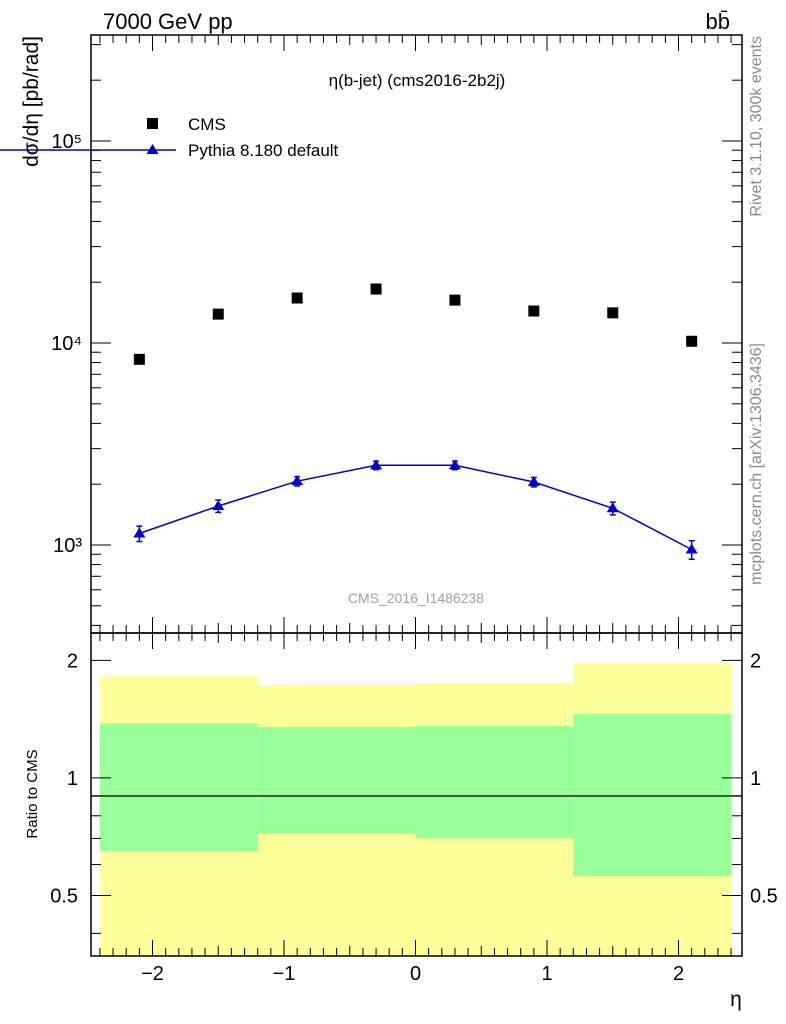 This screenshot has width=786, height=1024. Describe the element at coordinates (756, 126) in the screenshot. I see `rivet-version-label: Rivet 3.1.10, 300k events` at that location.